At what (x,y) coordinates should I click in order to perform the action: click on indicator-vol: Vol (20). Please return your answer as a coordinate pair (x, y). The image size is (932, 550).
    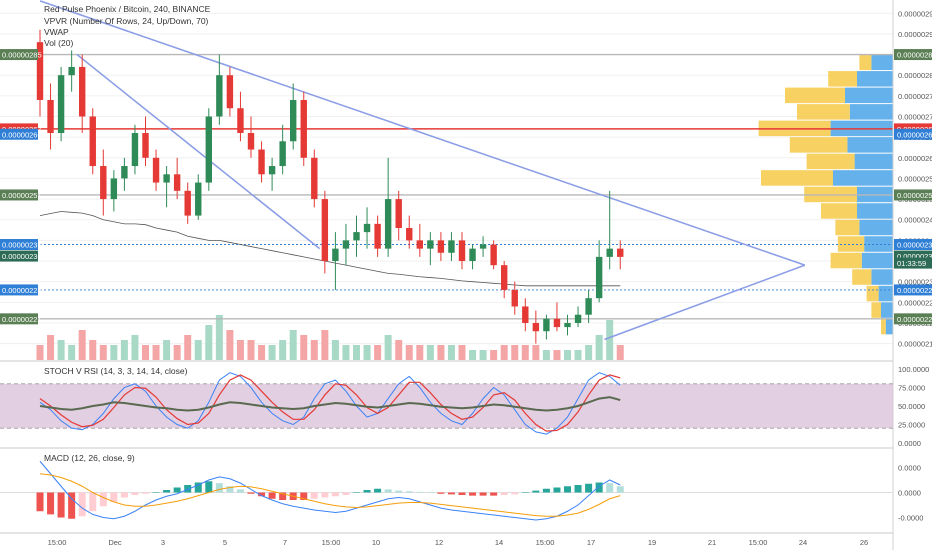
    Looking at the image, I should click on (58, 43).